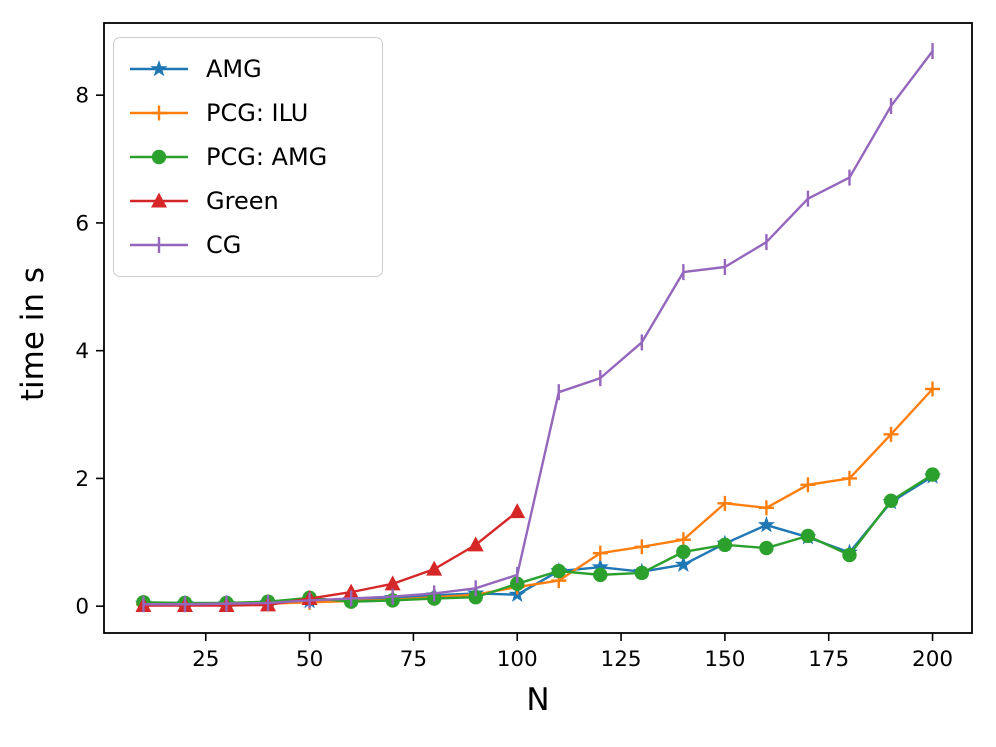 This screenshot has width=996, height=747. Describe the element at coordinates (724, 659) in the screenshot. I see `x-tick-label: 150` at that location.